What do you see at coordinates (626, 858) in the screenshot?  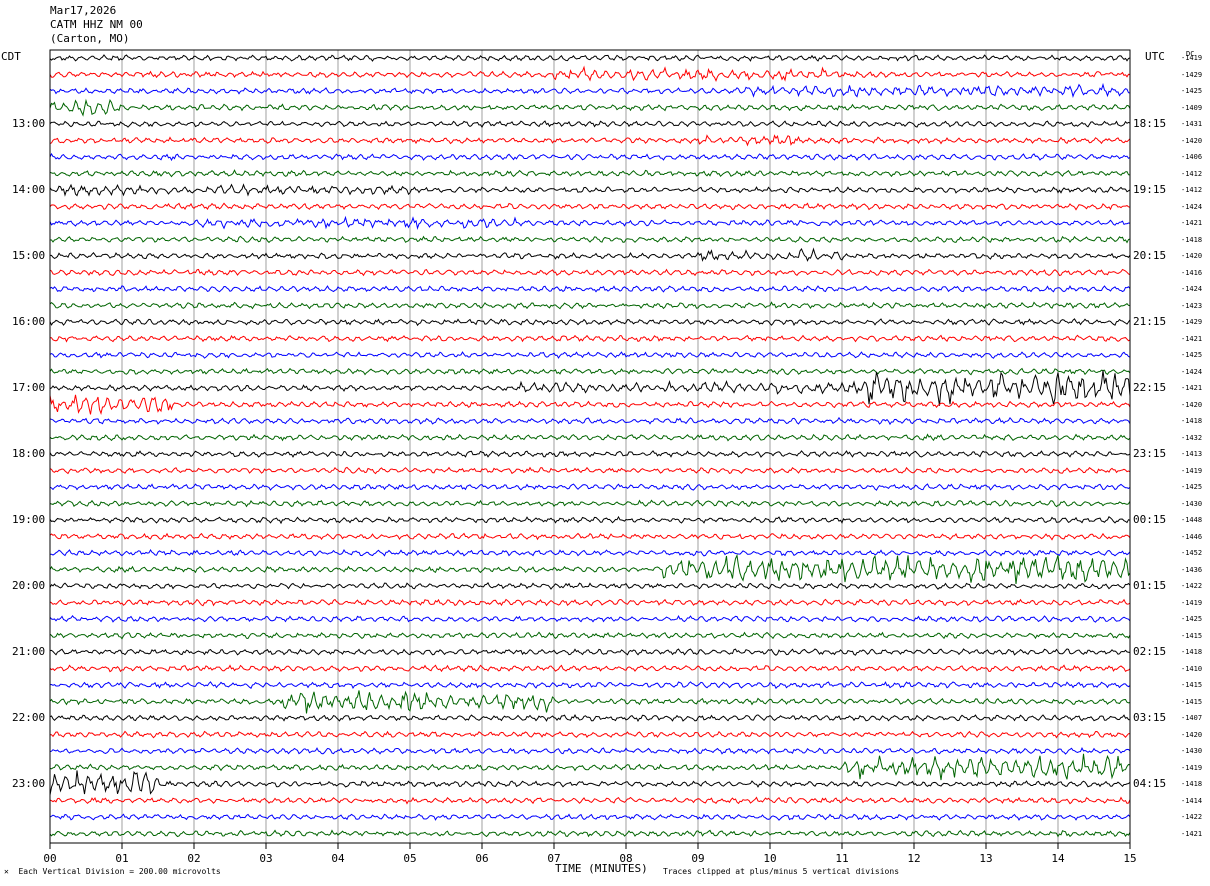 I see `x-tick-label-08: 08` at bounding box center [626, 858].